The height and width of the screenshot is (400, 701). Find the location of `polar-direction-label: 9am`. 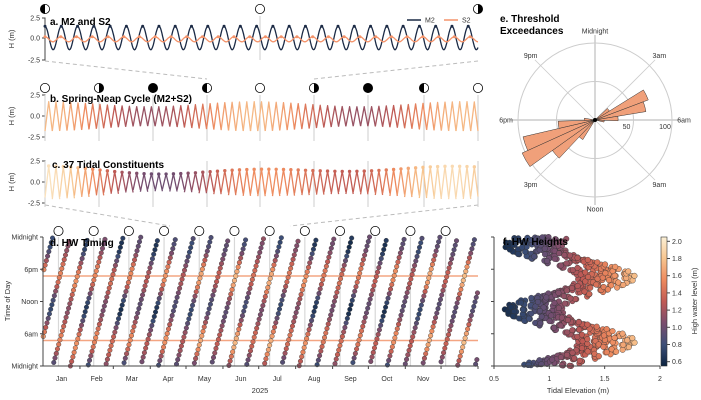

polar-direction-label: 9am is located at coordinates (660, 185).